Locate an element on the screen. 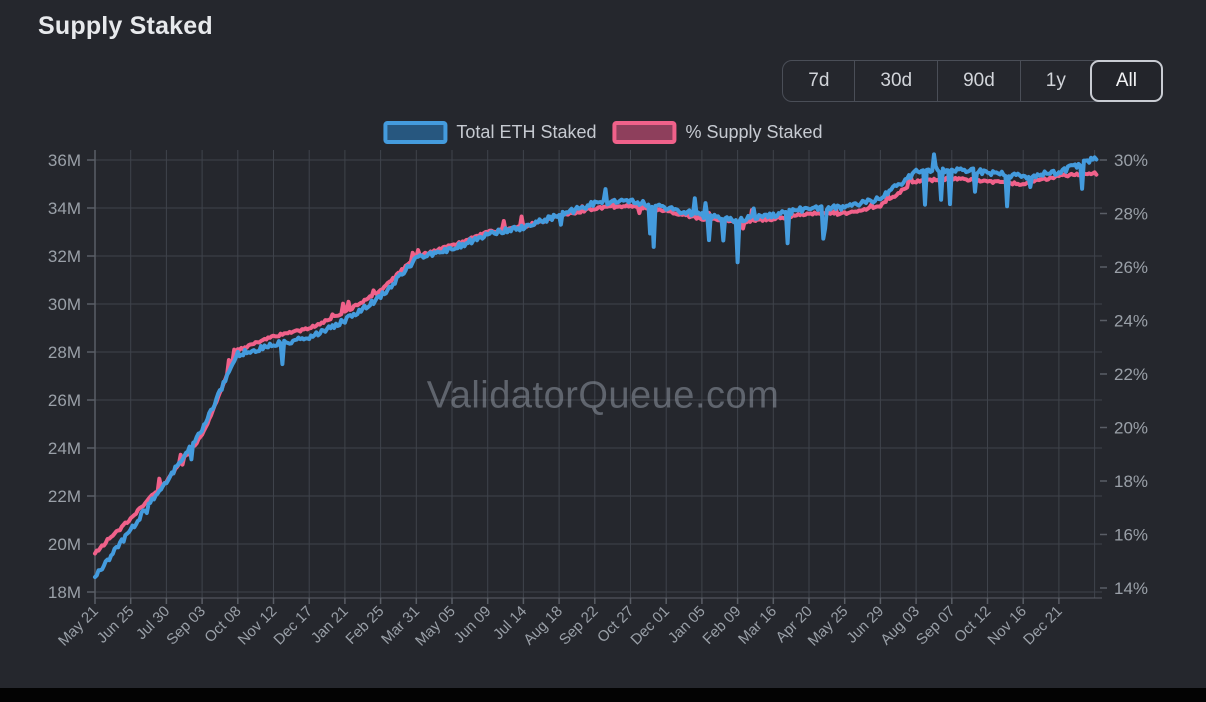 The width and height of the screenshot is (1206, 702). y-left-tick-label: 28M is located at coordinates (64, 352).